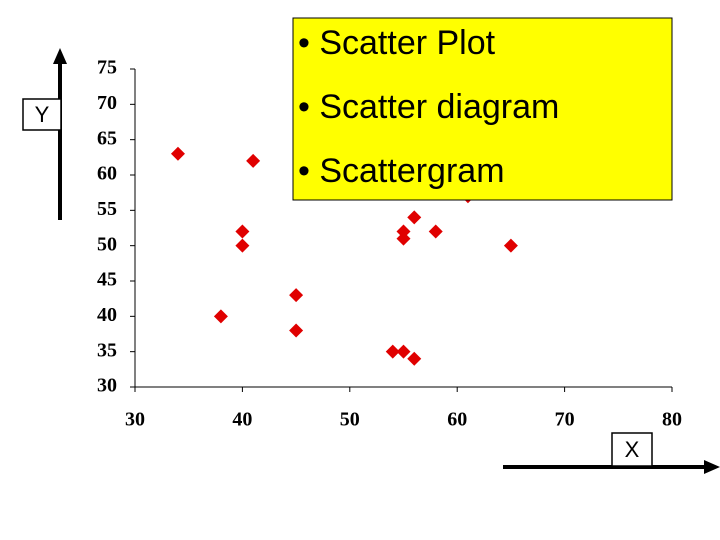  I want to click on y-axis-label: Y, so click(42, 114).